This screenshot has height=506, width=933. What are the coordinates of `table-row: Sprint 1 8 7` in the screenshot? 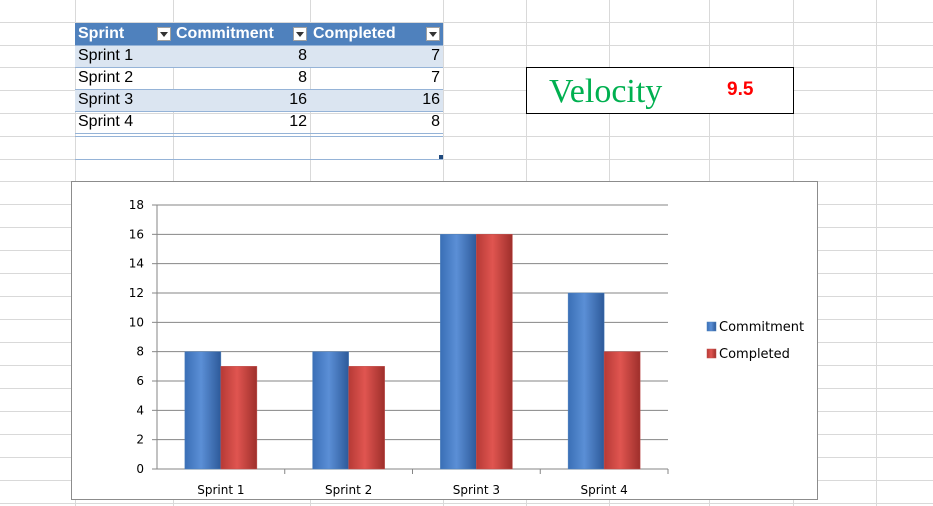 It's located at (259, 55).